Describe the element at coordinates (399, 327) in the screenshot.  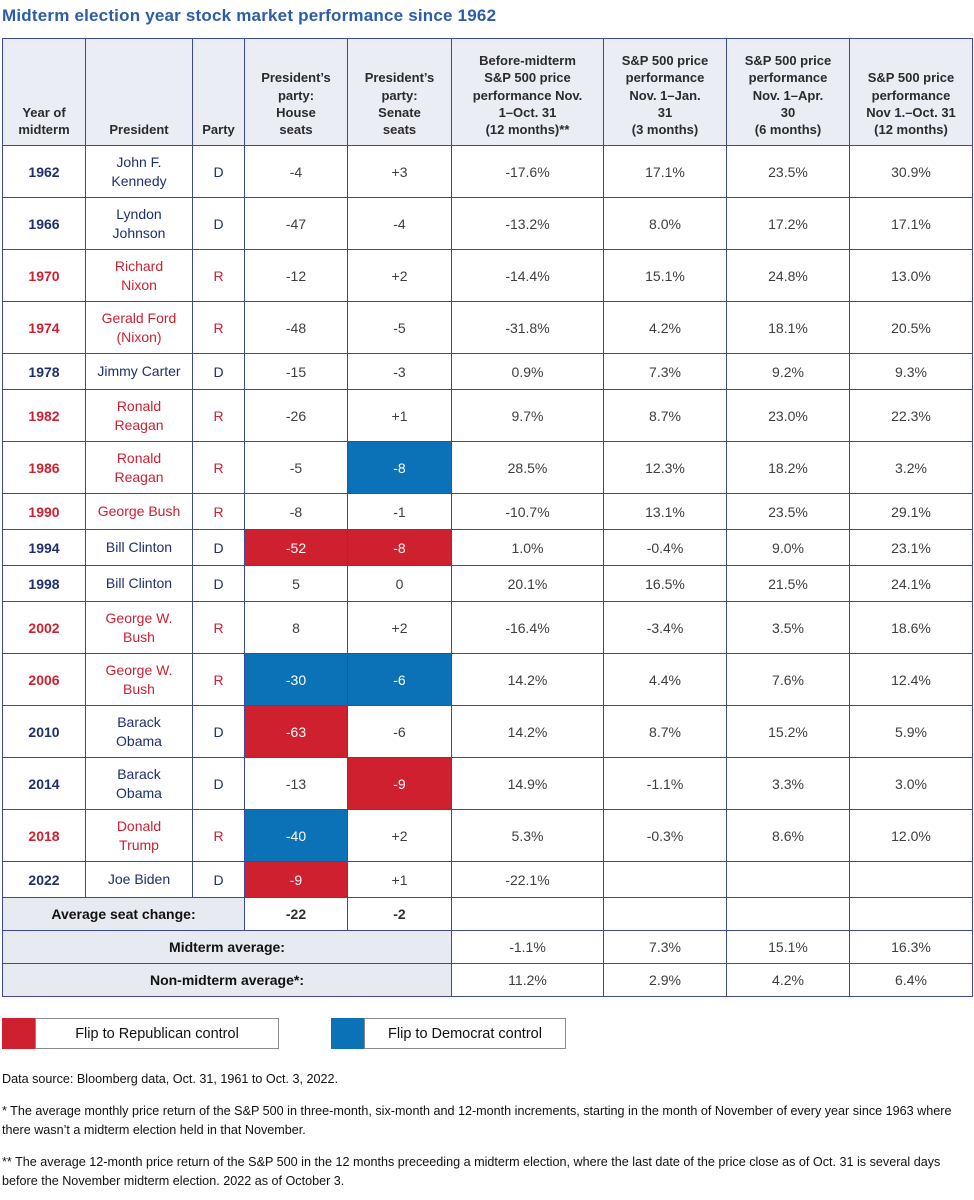
I see `senate-seats-cell: -5` at that location.